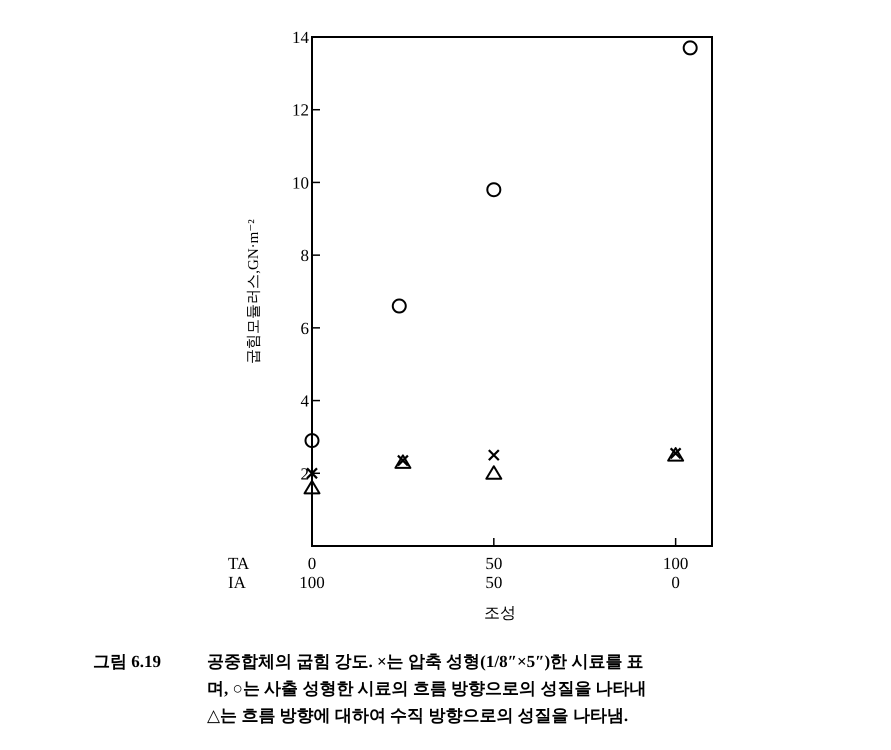 This screenshot has width=891, height=750. Describe the element at coordinates (254, 291) in the screenshot. I see `y-axis-title: 굽힘모듈러스,GN·m⁻²` at that location.